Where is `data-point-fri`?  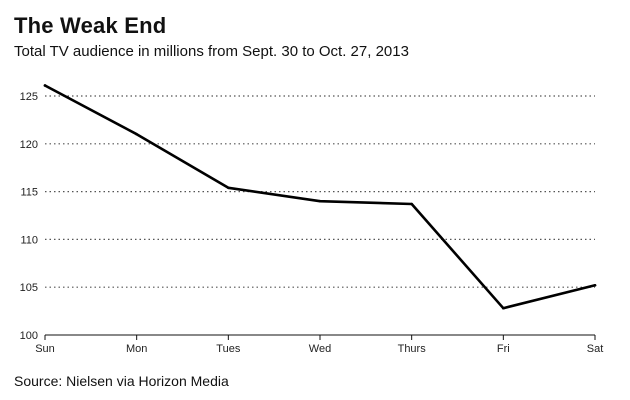 data-point-fri is located at coordinates (503, 308).